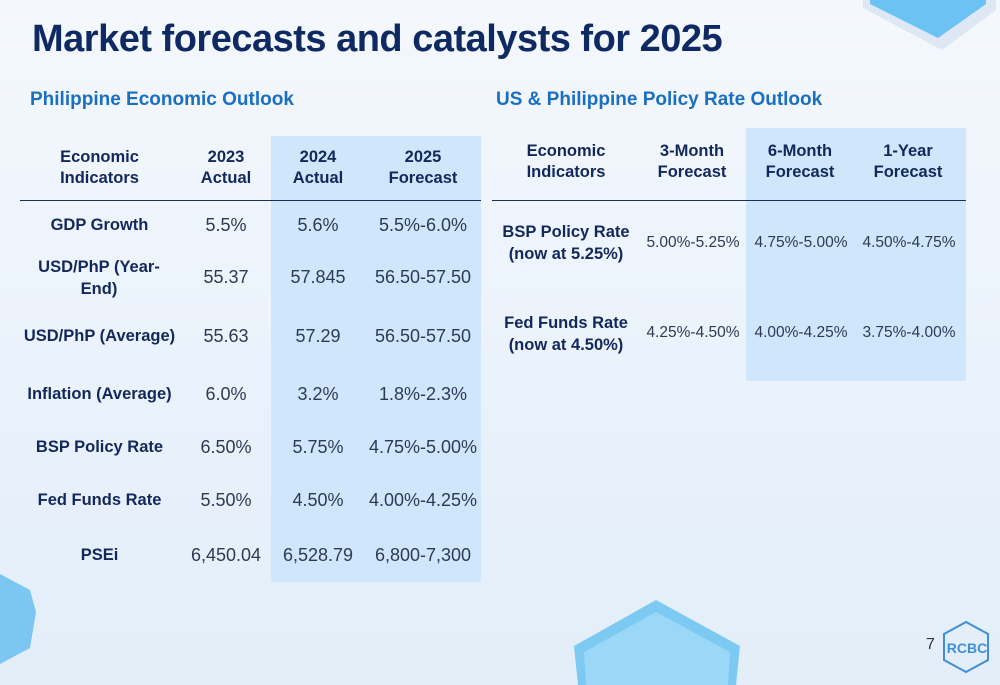  I want to click on hexagon-decoration-left, so click(18, 619).